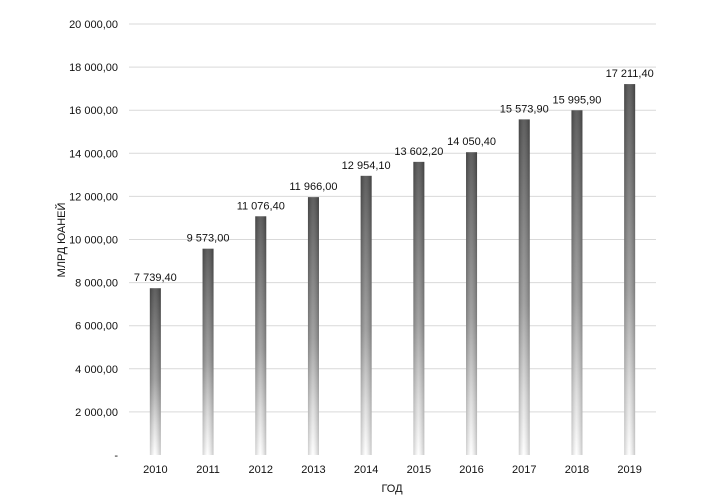  I want to click on data-label: 12 954,10, so click(366, 166).